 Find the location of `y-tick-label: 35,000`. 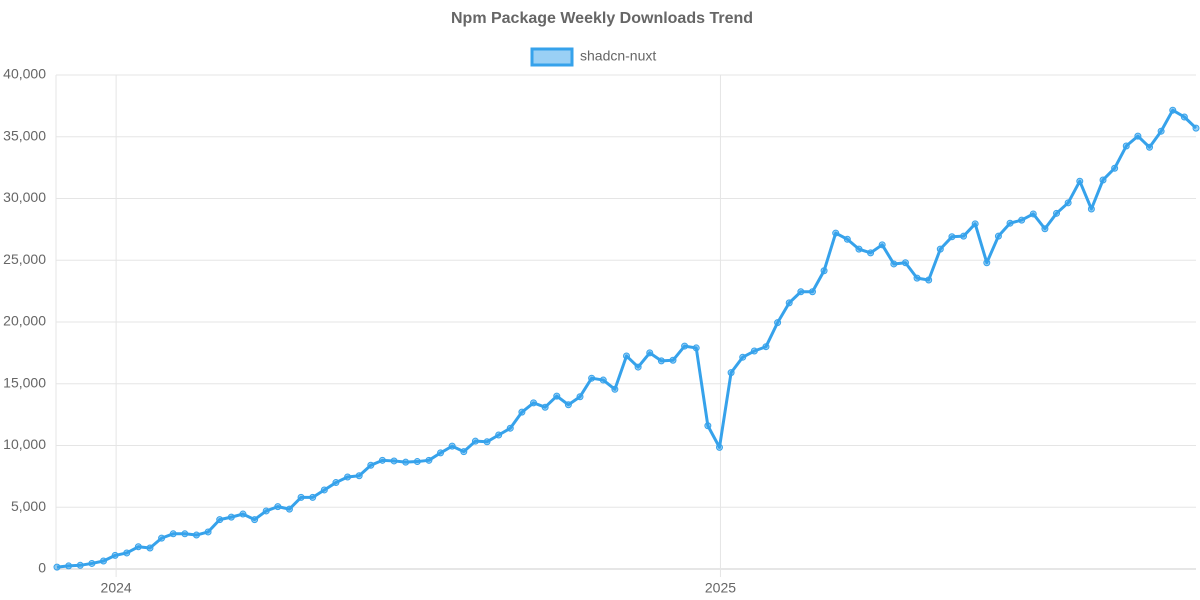

y-tick-label: 35,000 is located at coordinates (24, 135).